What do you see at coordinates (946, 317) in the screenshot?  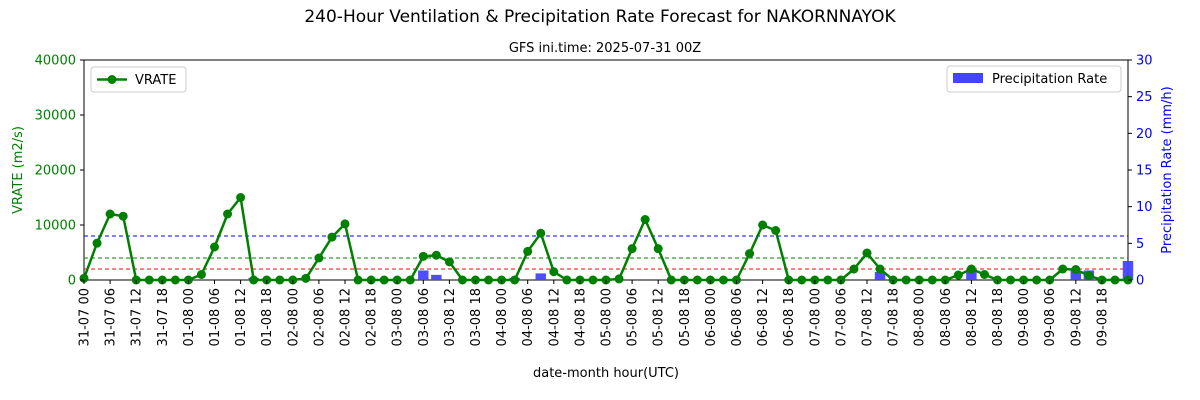 I see `x-tick-label: 08-08 06` at bounding box center [946, 317].